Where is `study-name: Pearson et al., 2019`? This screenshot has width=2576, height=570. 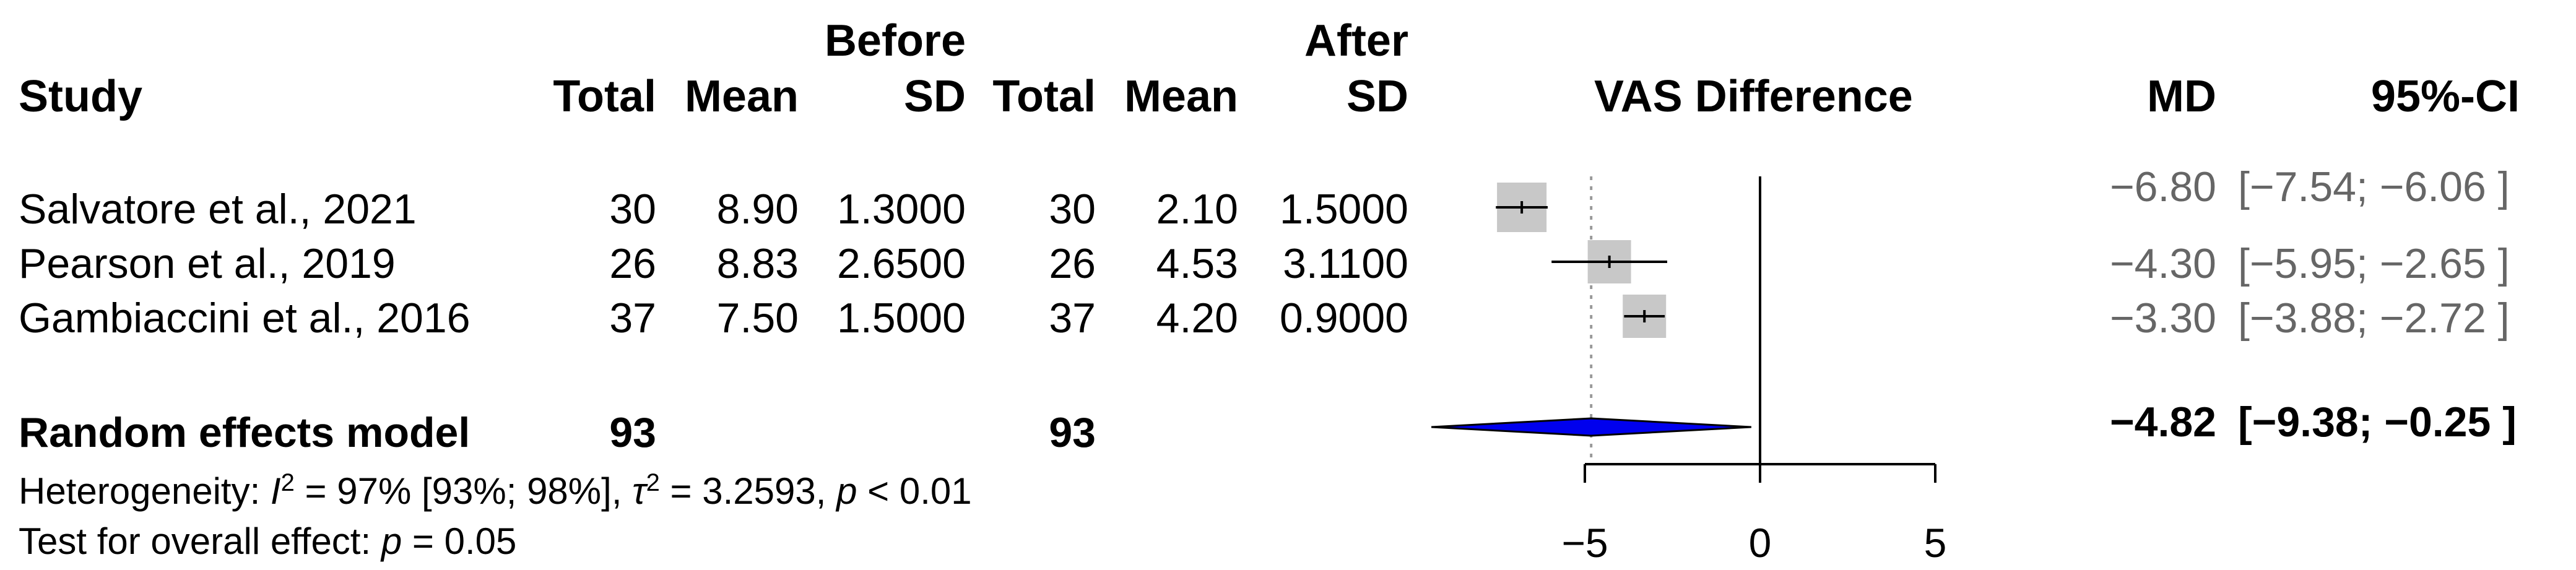
study-name: Pearson et al., 2019 is located at coordinates (207, 263).